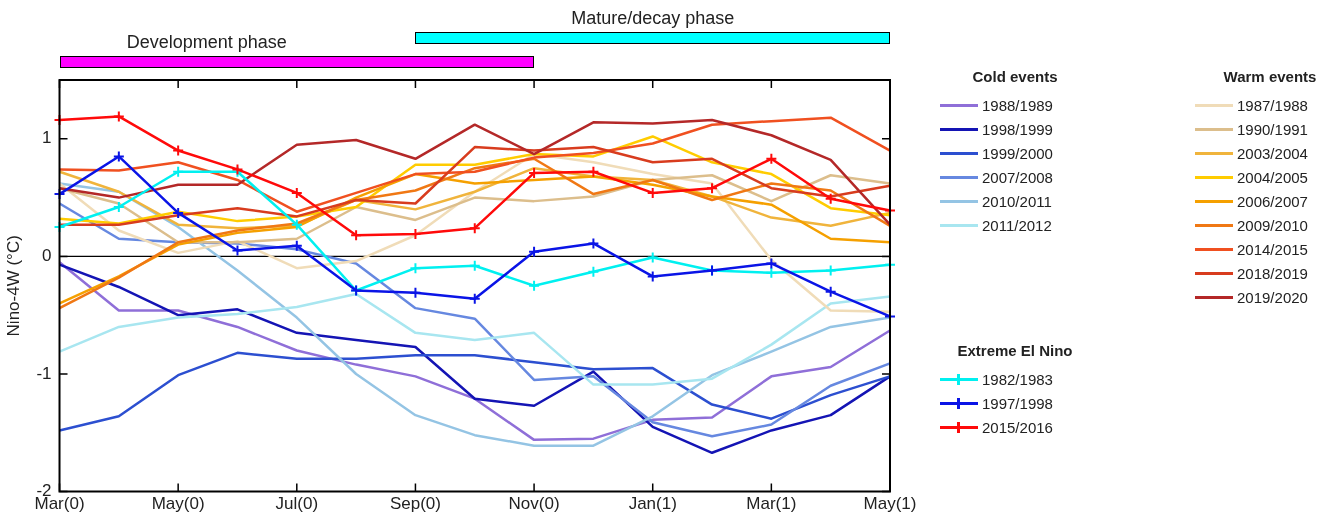 The width and height of the screenshot is (1341, 518). I want to click on x-tick-label: Jan(1), so click(652, 504).